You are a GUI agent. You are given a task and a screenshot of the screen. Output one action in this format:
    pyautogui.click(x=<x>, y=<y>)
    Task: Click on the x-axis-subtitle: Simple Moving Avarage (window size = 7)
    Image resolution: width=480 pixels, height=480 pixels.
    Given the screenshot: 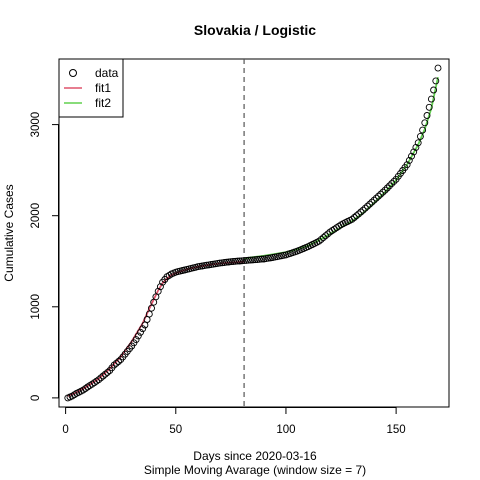 What is the action you would take?
    pyautogui.click(x=255, y=470)
    